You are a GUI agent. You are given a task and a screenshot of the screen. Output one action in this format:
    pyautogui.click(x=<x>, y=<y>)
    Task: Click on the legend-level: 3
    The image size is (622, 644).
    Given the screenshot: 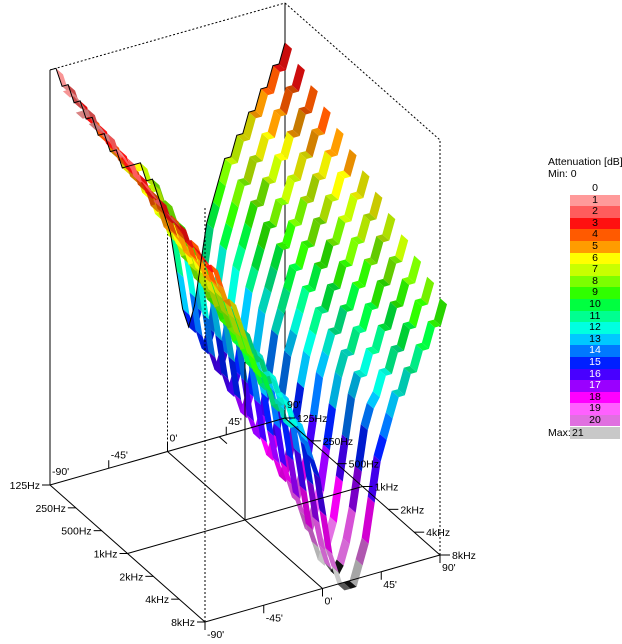 What is the action you would take?
    pyautogui.click(x=595, y=223)
    